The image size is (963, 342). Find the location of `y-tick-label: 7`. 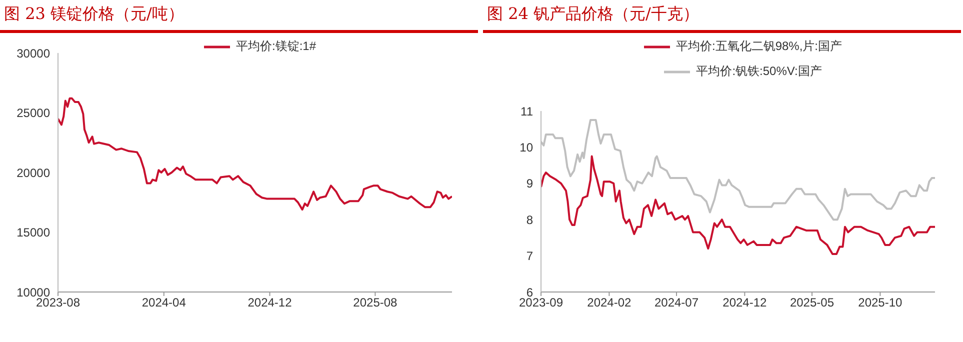

y-tick-label: 7 is located at coordinates (530, 256).